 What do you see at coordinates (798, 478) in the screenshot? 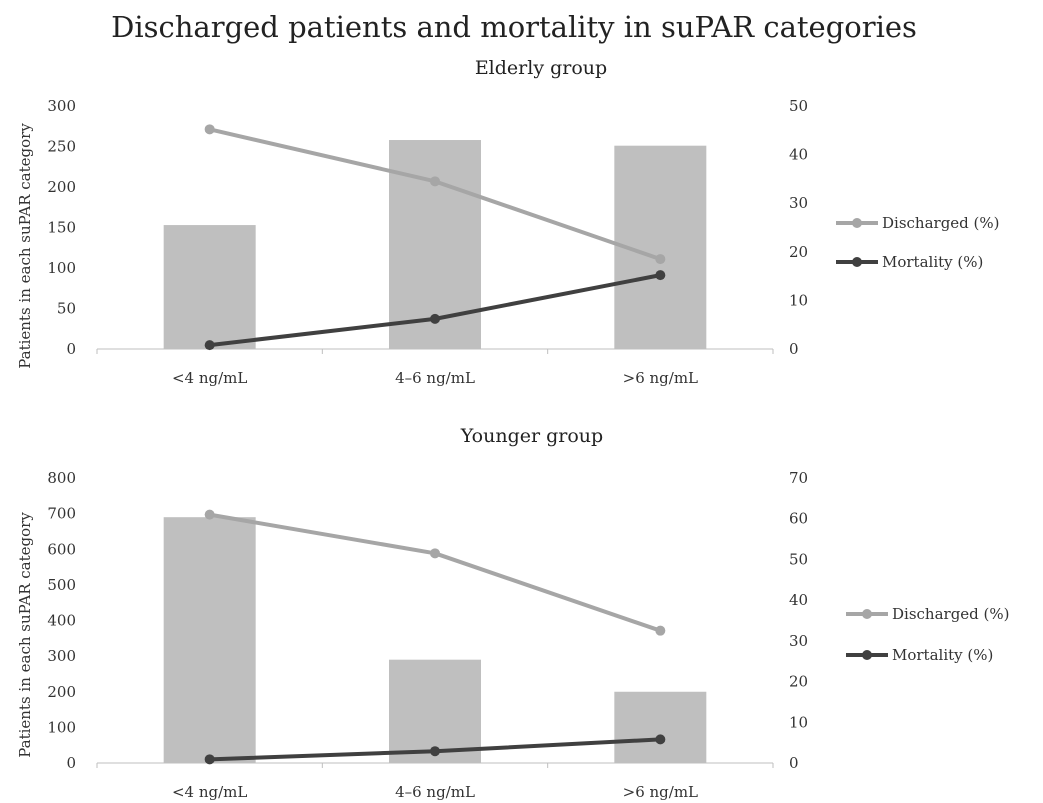
I see `younger-right-y-tick-label: 70` at bounding box center [798, 478].